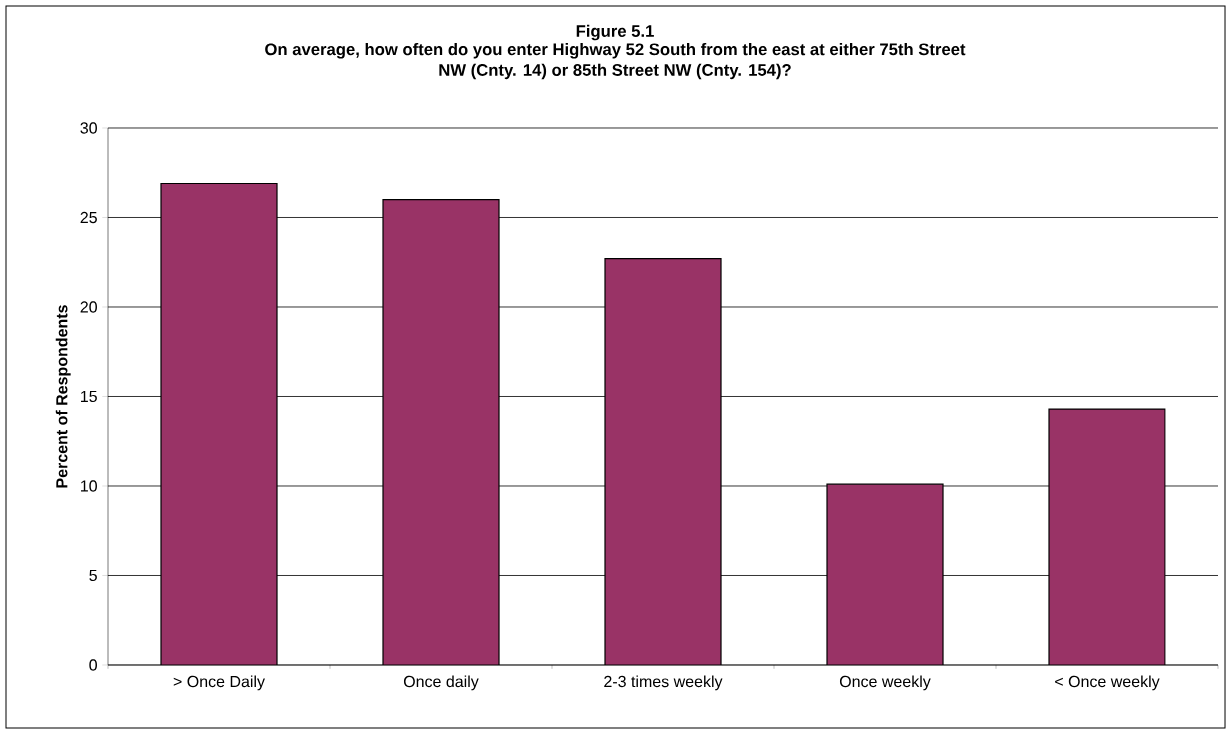 The height and width of the screenshot is (732, 1231). What do you see at coordinates (615, 61) in the screenshot?
I see `chart-subtitle: On average, how often do you enter Highway 52 South from the east at either 75th Street NW (Cnty. 14) or 85th Street NW (Cnty. 154)?` at bounding box center [615, 61].